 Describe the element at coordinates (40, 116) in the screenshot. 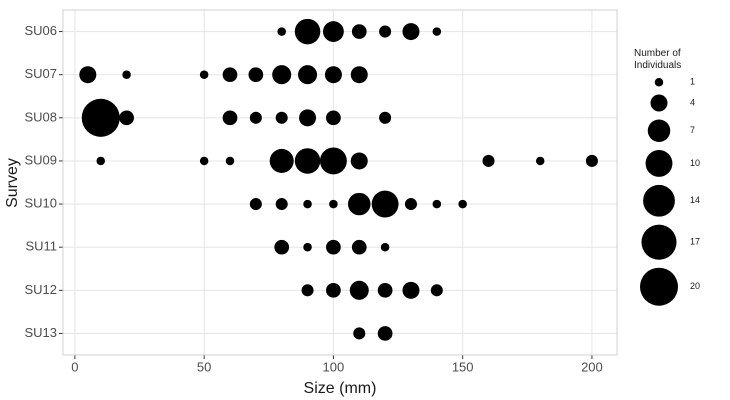

I see `y-tick-label: SU08` at that location.